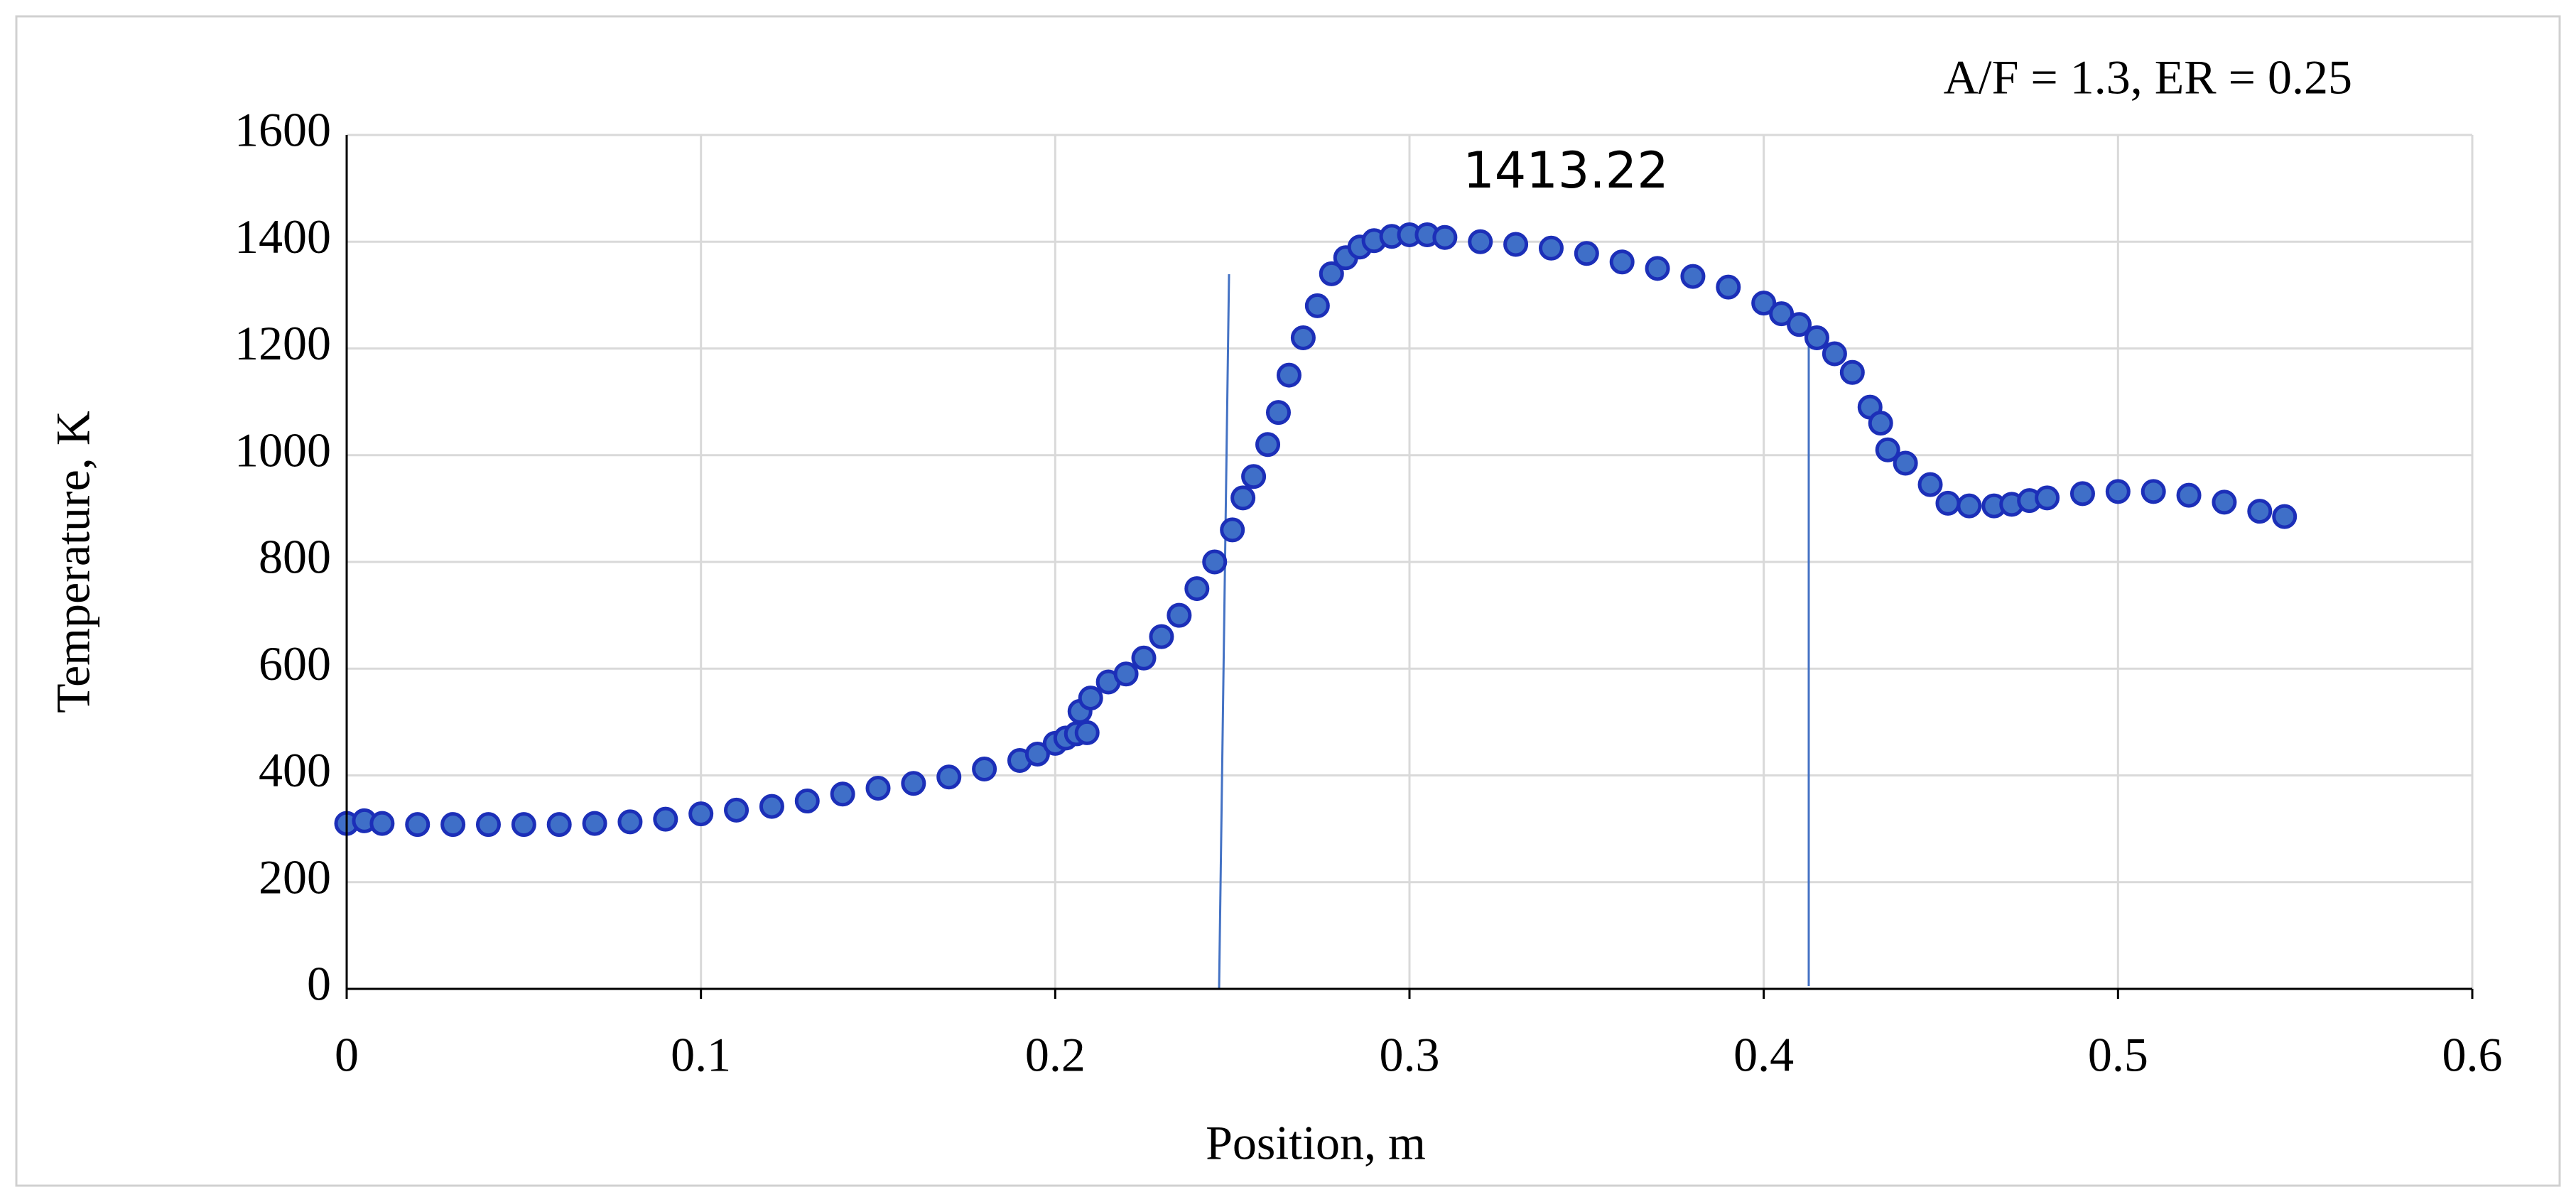  I want to click on x-axis-title: Position, m, so click(1316, 1143).